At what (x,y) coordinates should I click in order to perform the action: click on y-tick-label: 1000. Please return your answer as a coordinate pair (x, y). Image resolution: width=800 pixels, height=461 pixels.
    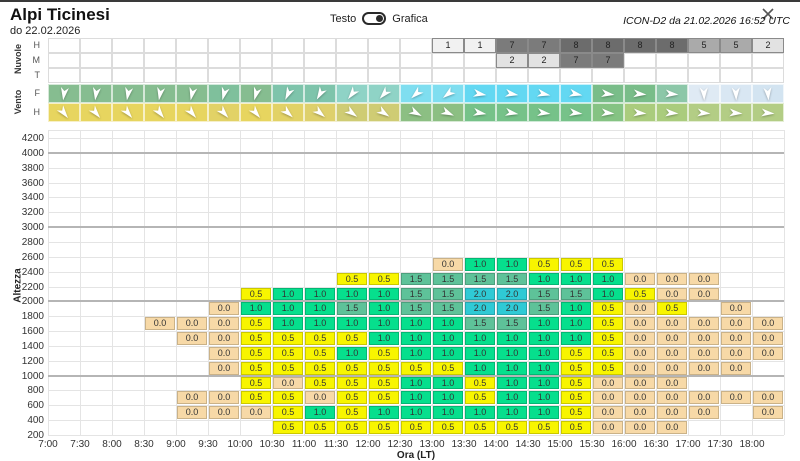
    Looking at the image, I should click on (32, 376).